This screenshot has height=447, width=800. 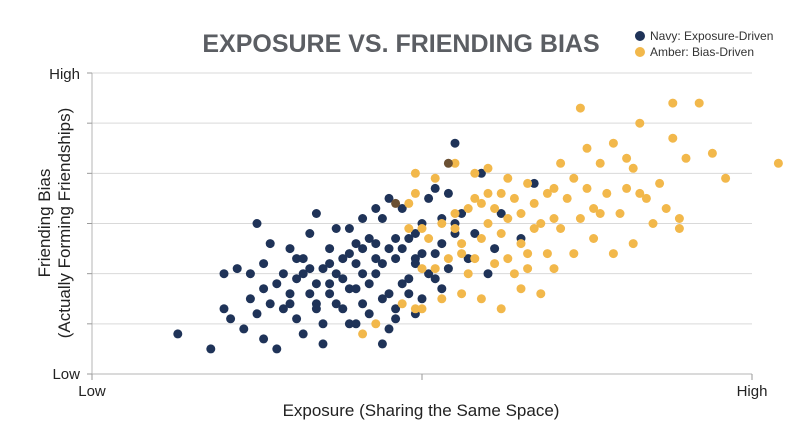 I want to click on x-axis-low-label: Low, so click(x=92, y=391).